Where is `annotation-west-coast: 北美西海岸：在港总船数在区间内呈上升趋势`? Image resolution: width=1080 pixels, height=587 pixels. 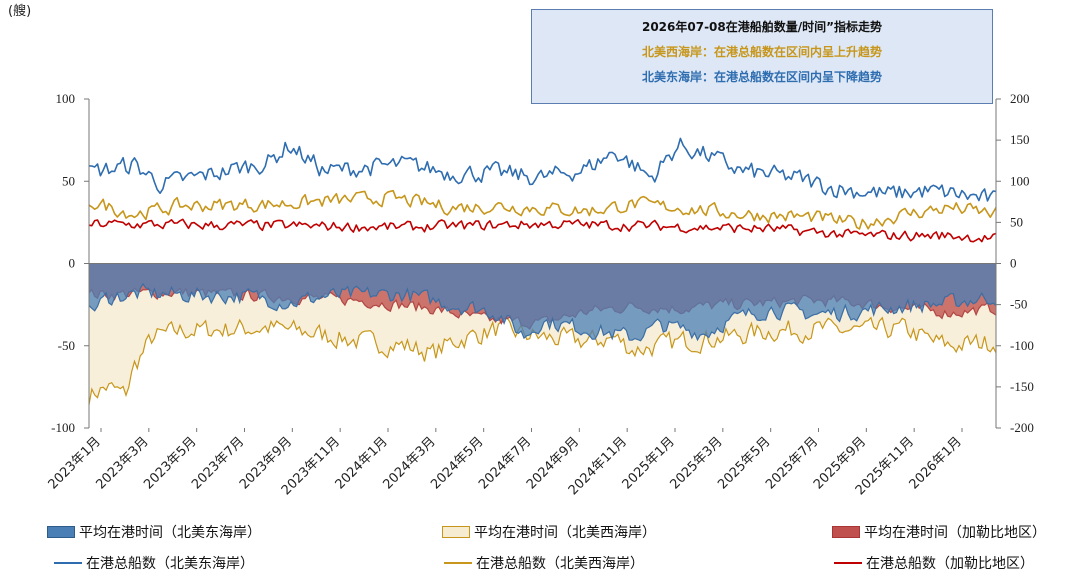 annotation-west-coast: 北美西海岸：在港总船数在区间内呈上升趋势 is located at coordinates (761, 52).